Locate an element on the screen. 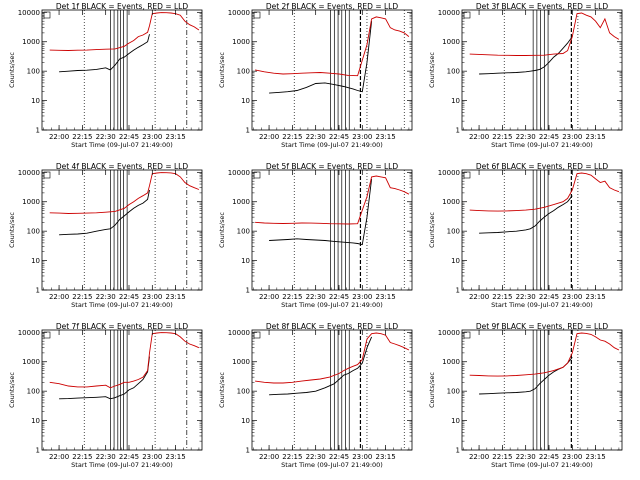 This screenshot has width=640, height=480. panel-title: Det 7f BLACK = Events, RED = LLD is located at coordinates (122, 326).